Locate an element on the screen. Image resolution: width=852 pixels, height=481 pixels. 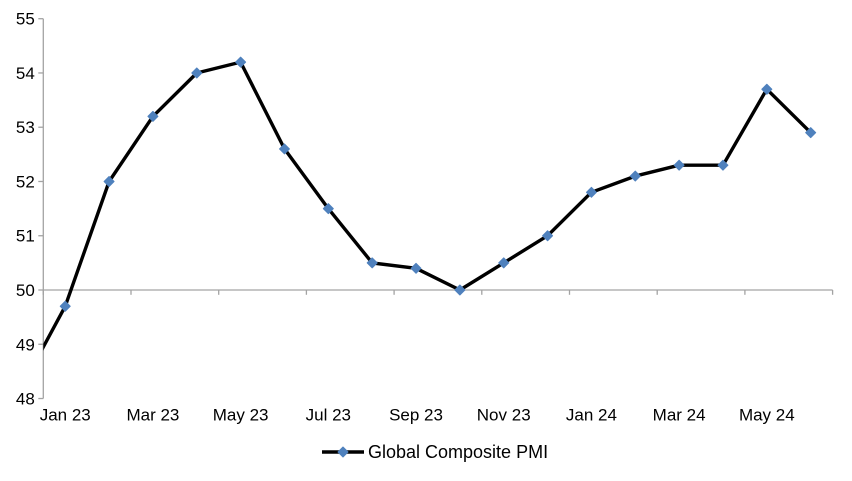
x-axis-tick-label: Mar 24 is located at coordinates (679, 415).